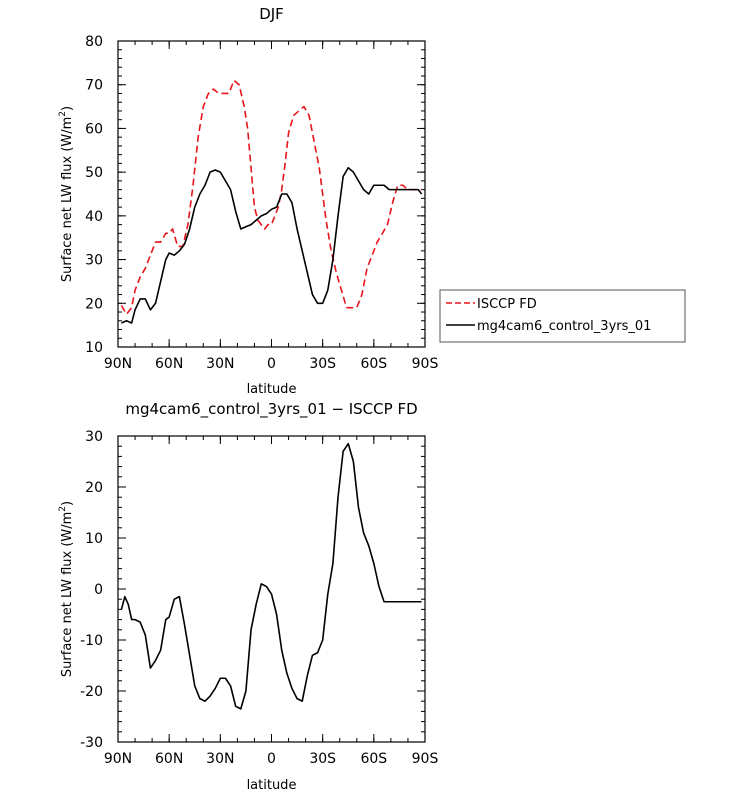 The image size is (732, 796). Describe the element at coordinates (271, 409) in the screenshot. I see `chart-title: mg4cam6_control_3yrs_01 − ISCCP FD` at that location.